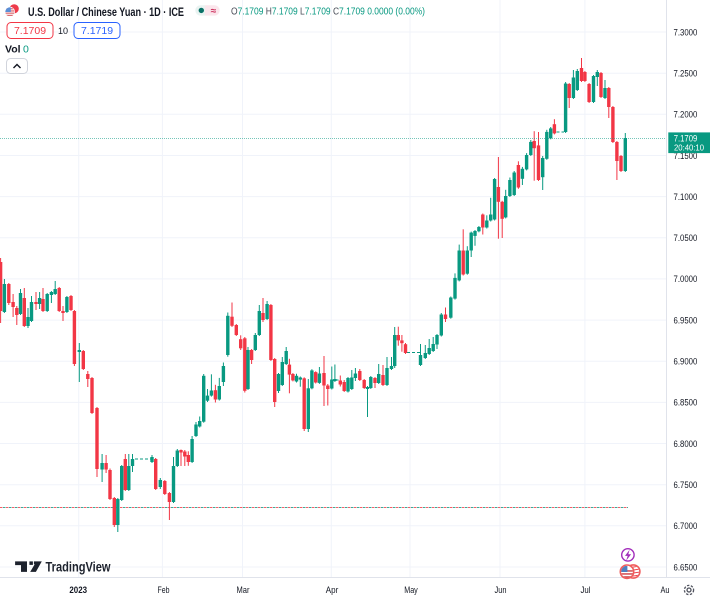  What do you see at coordinates (686, 485) in the screenshot?
I see `svg-text: 6.7500` at bounding box center [686, 485].